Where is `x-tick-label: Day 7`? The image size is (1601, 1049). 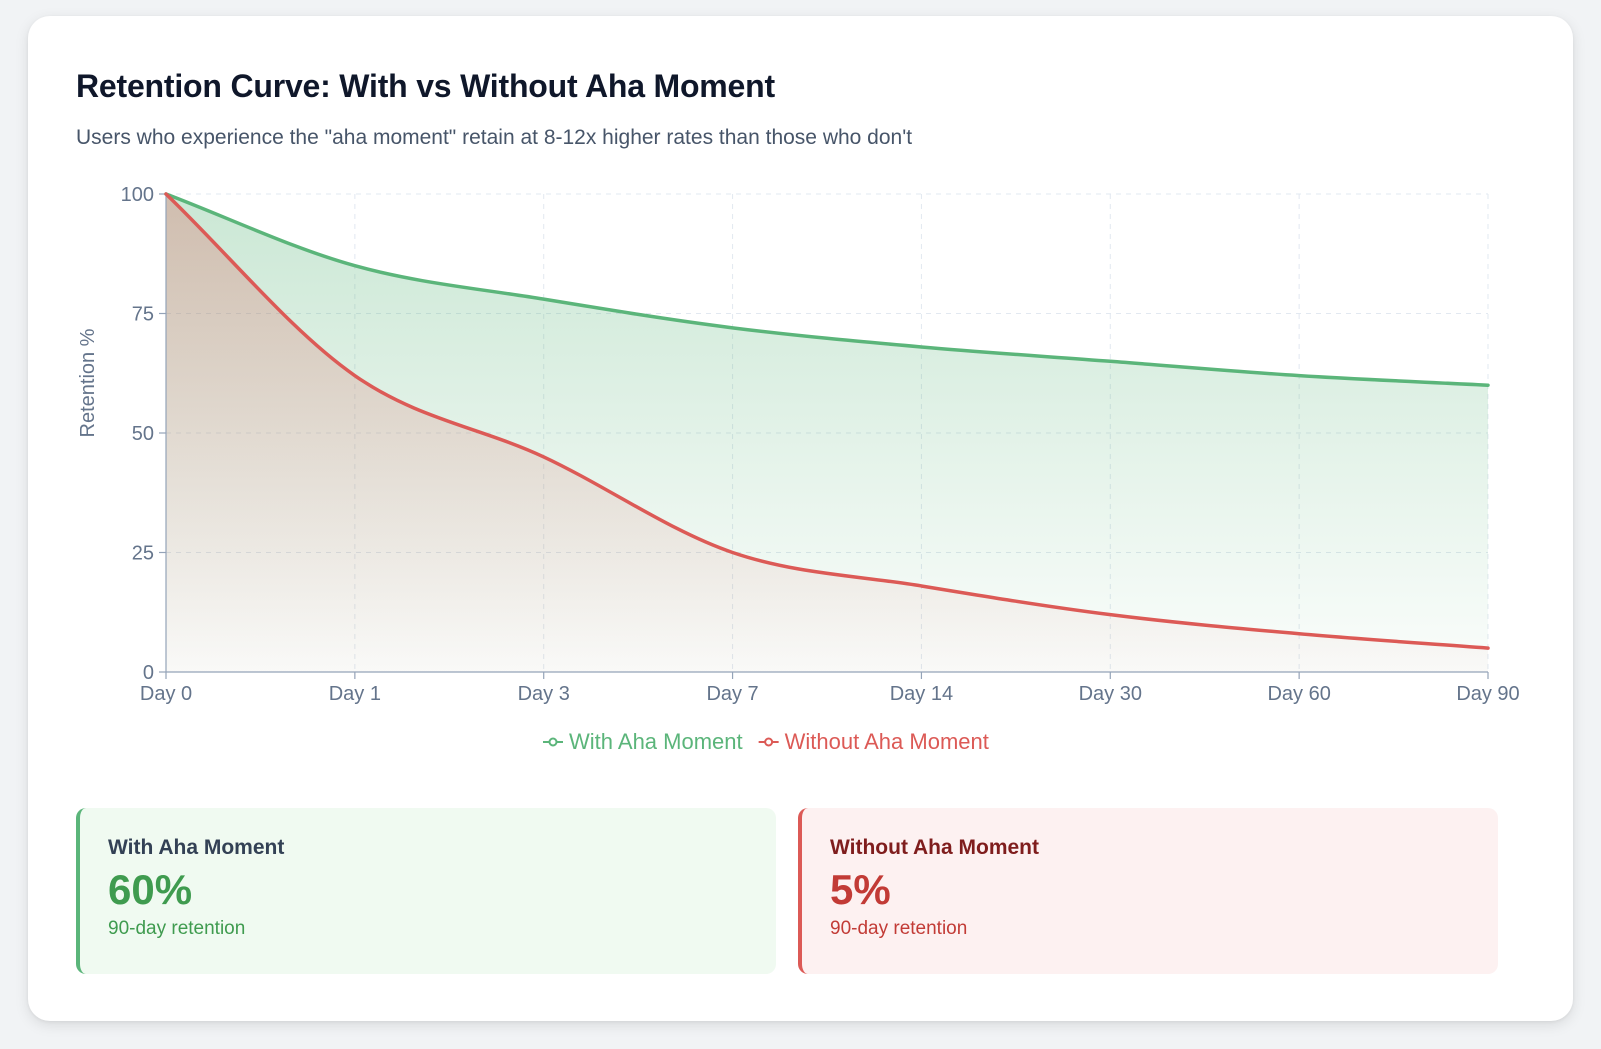
x-tick-label: Day 7 is located at coordinates (732, 694).